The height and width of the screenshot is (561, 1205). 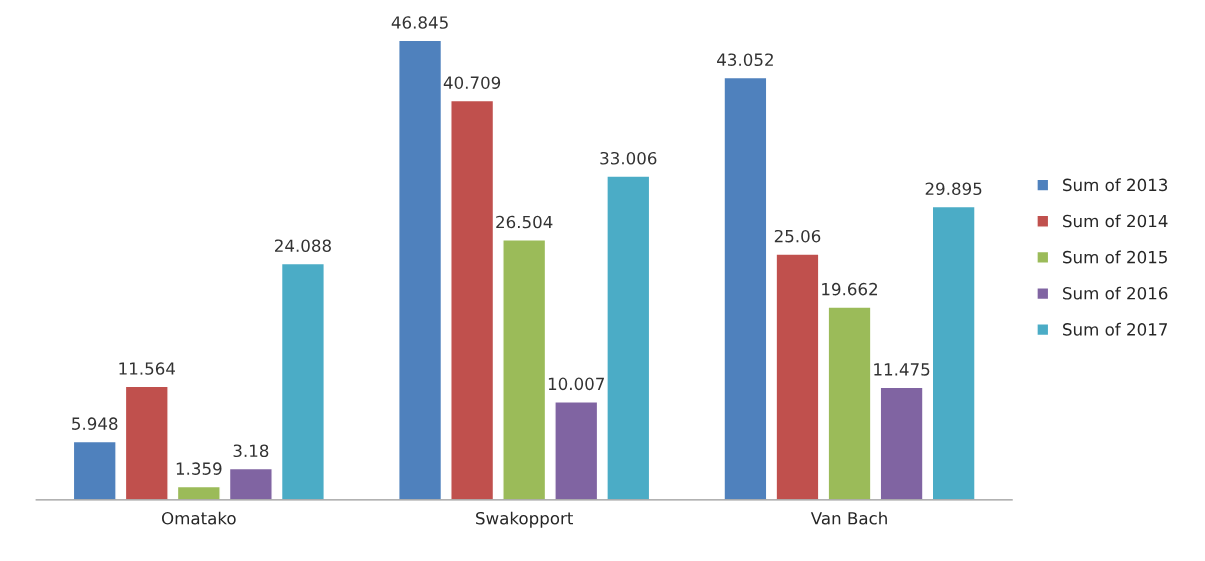 What do you see at coordinates (576, 384) in the screenshot?
I see `data-label: 10.007` at bounding box center [576, 384].